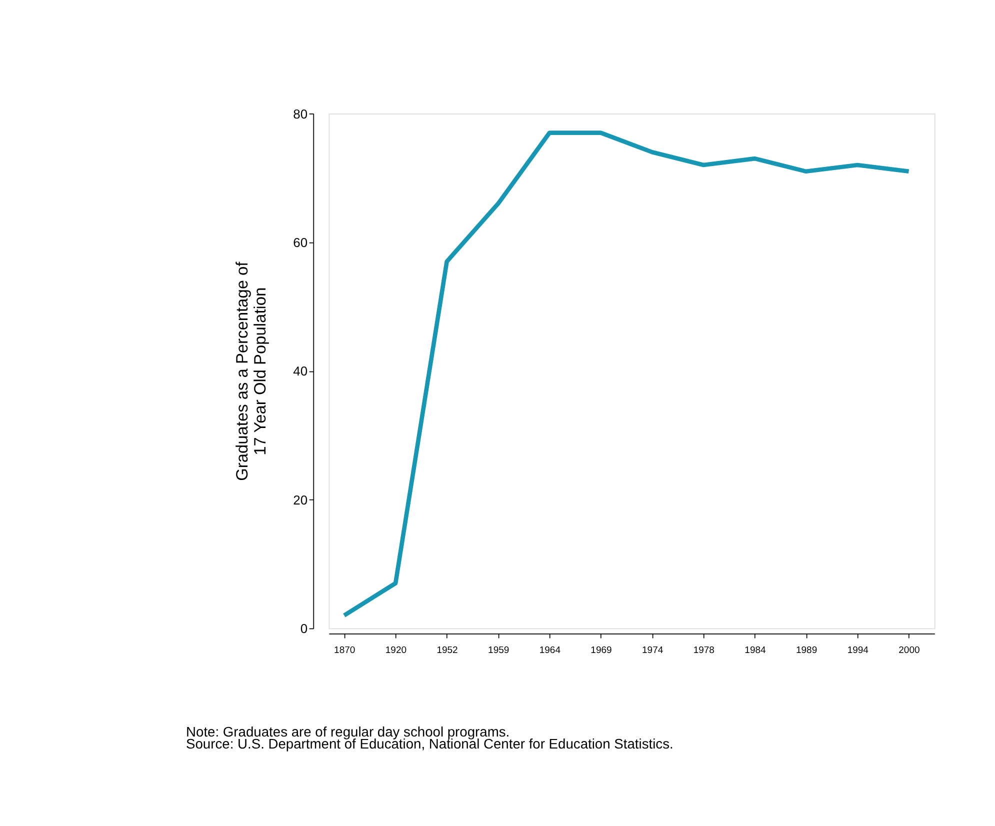 The height and width of the screenshot is (826, 995). I want to click on x-tick-label: 1920, so click(396, 650).